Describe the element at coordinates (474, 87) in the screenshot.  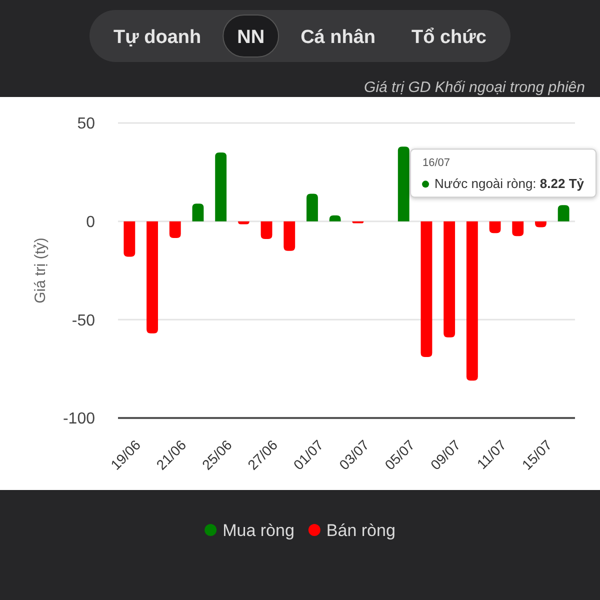
I see `chart-title: Giá trị GD Khối ngoại trong phiên` at that location.